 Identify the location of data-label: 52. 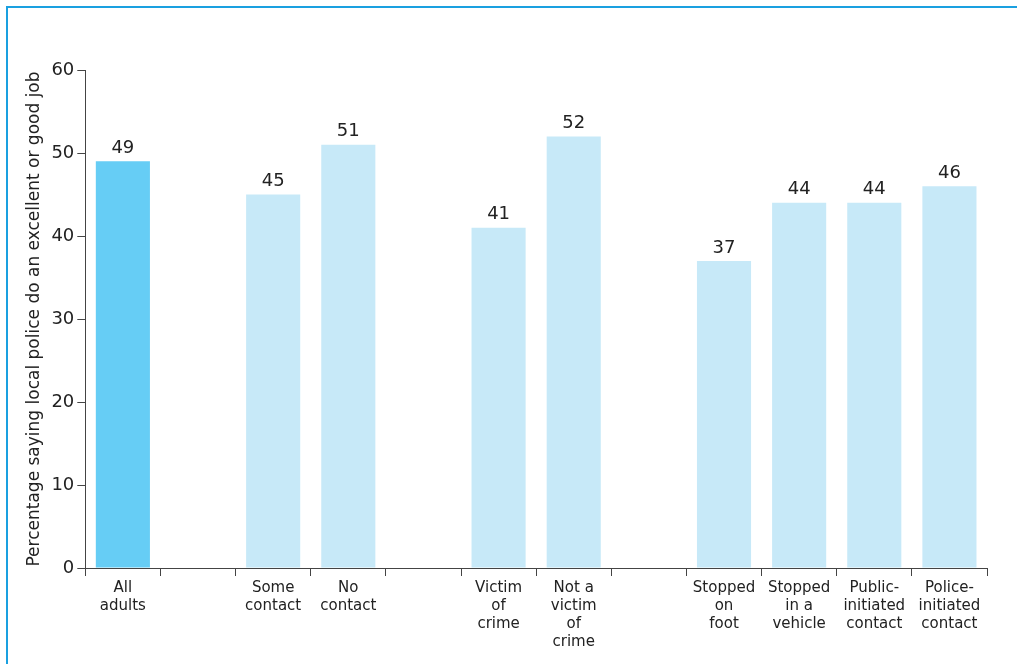
(574, 122).